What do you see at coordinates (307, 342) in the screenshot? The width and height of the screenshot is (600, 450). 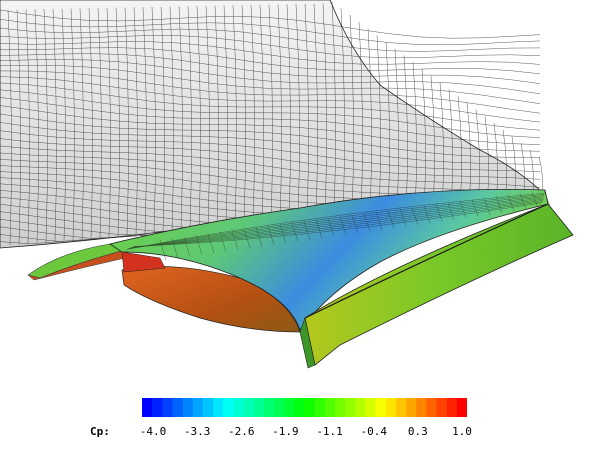 I see `flap-edge` at bounding box center [307, 342].